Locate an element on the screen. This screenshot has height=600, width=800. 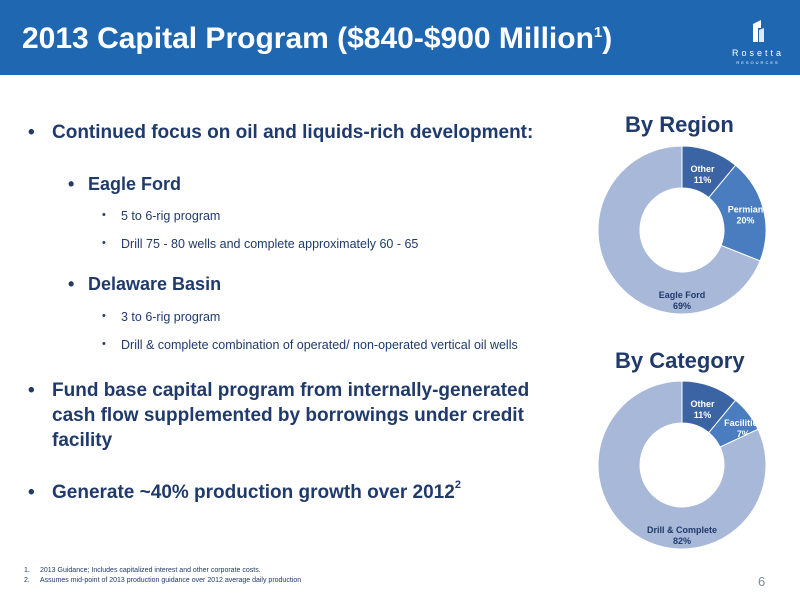
delaware-item-text: 3 to 6-rig program is located at coordinates (171, 317).